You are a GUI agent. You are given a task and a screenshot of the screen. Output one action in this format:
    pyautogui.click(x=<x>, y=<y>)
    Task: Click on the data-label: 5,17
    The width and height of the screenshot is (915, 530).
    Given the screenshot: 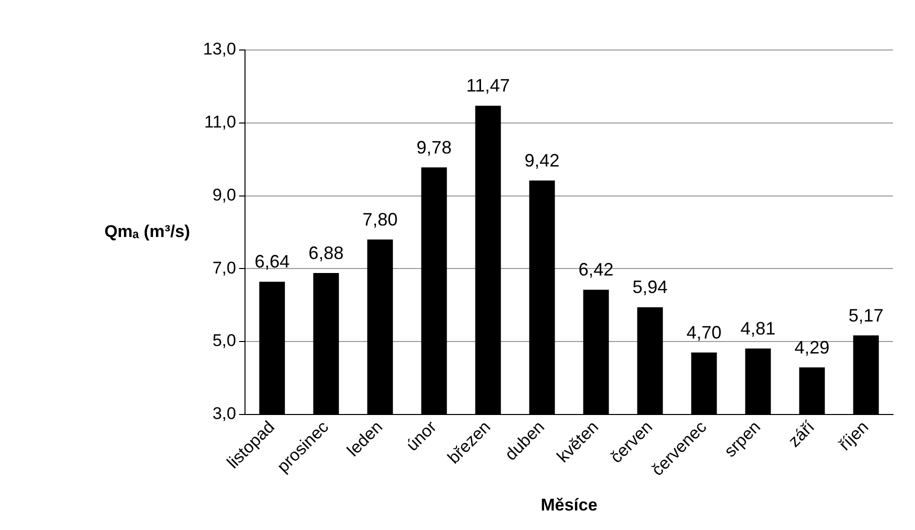 What is the action you would take?
    pyautogui.click(x=866, y=315)
    